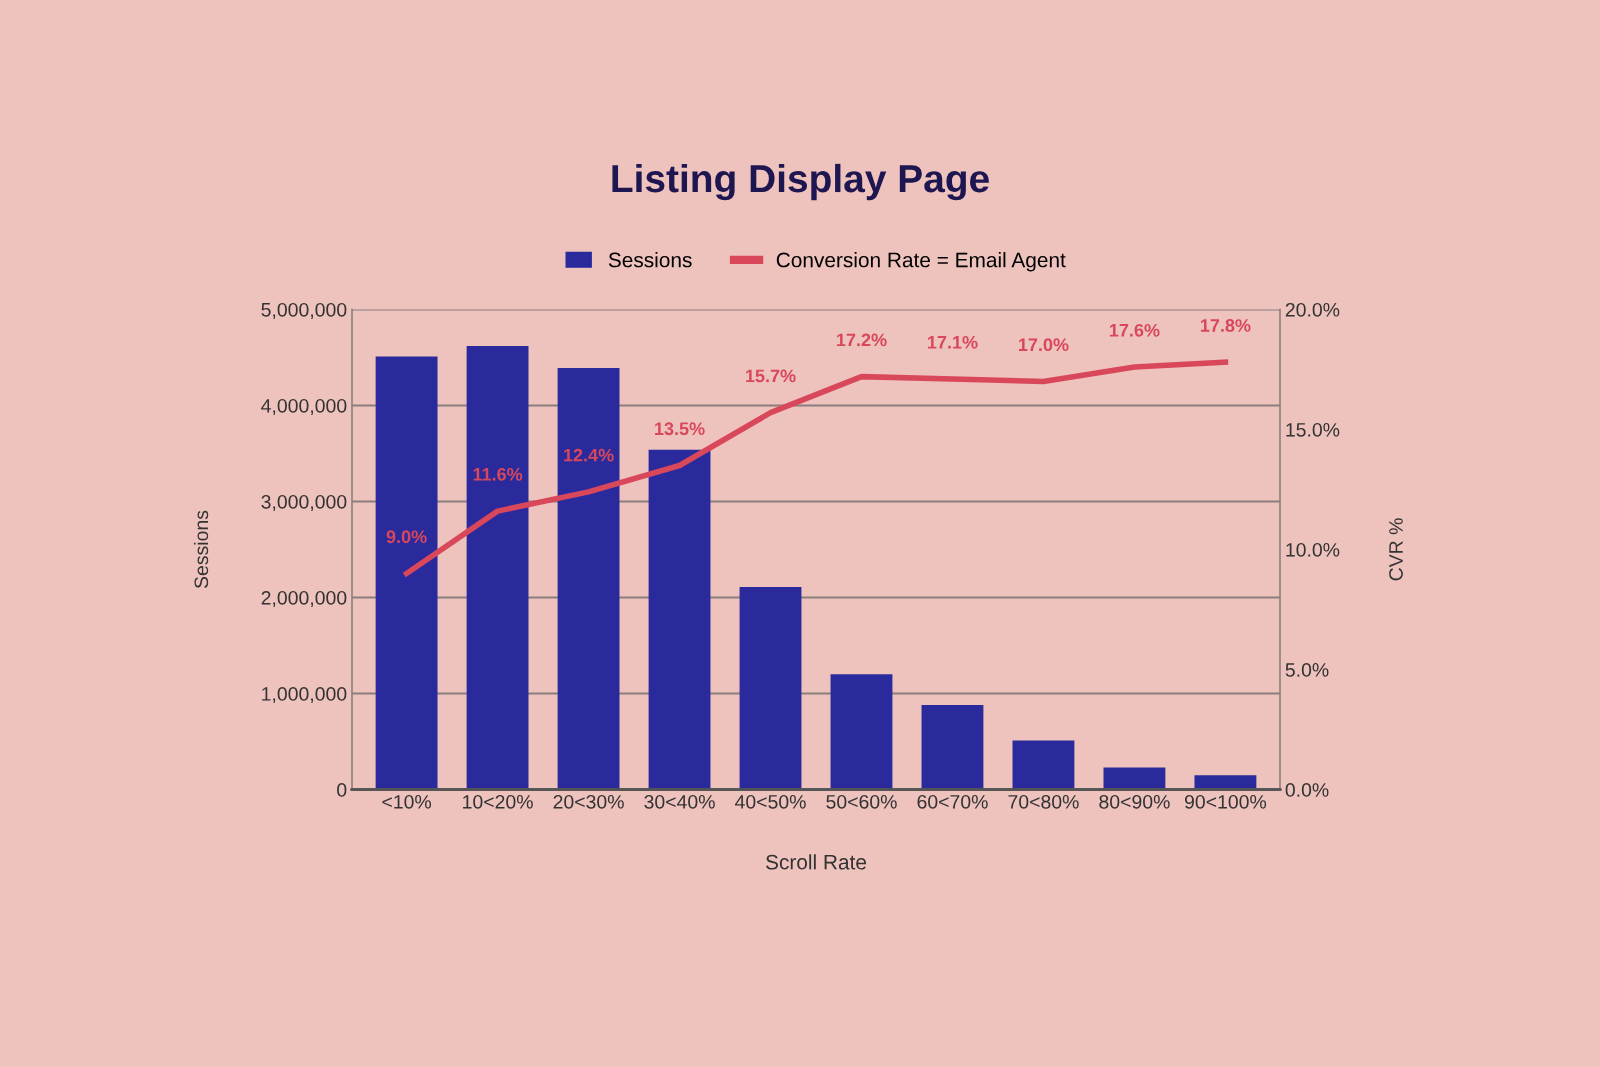  What do you see at coordinates (862, 340) in the screenshot?
I see `data-label: 17.2%` at bounding box center [862, 340].